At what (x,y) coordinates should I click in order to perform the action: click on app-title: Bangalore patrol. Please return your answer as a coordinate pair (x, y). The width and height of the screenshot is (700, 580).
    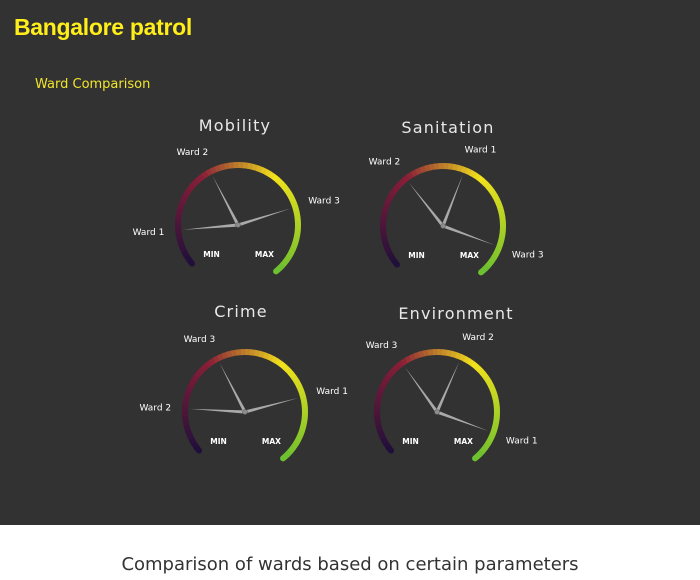
    Looking at the image, I should click on (103, 27).